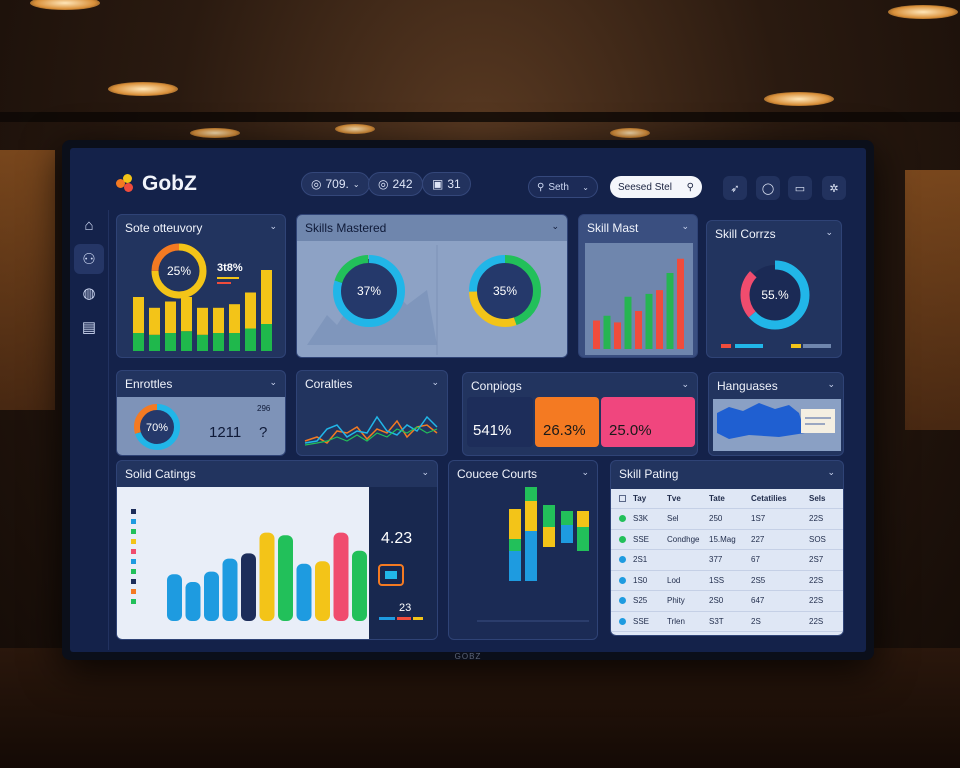 Image resolution: width=960 pixels, height=768 pixels. What do you see at coordinates (727, 560) in the screenshot?
I see `table-row: 2S1 377 67 2S7` at bounding box center [727, 560].